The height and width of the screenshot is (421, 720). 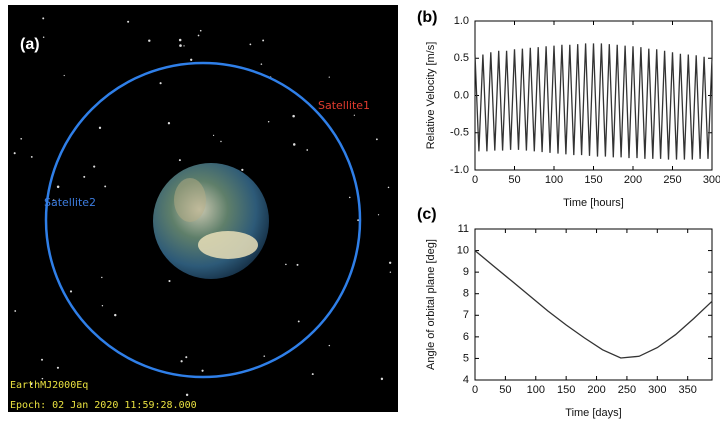 What do you see at coordinates (427, 214) in the screenshot?
I see `panel-label: (c)` at bounding box center [427, 214].